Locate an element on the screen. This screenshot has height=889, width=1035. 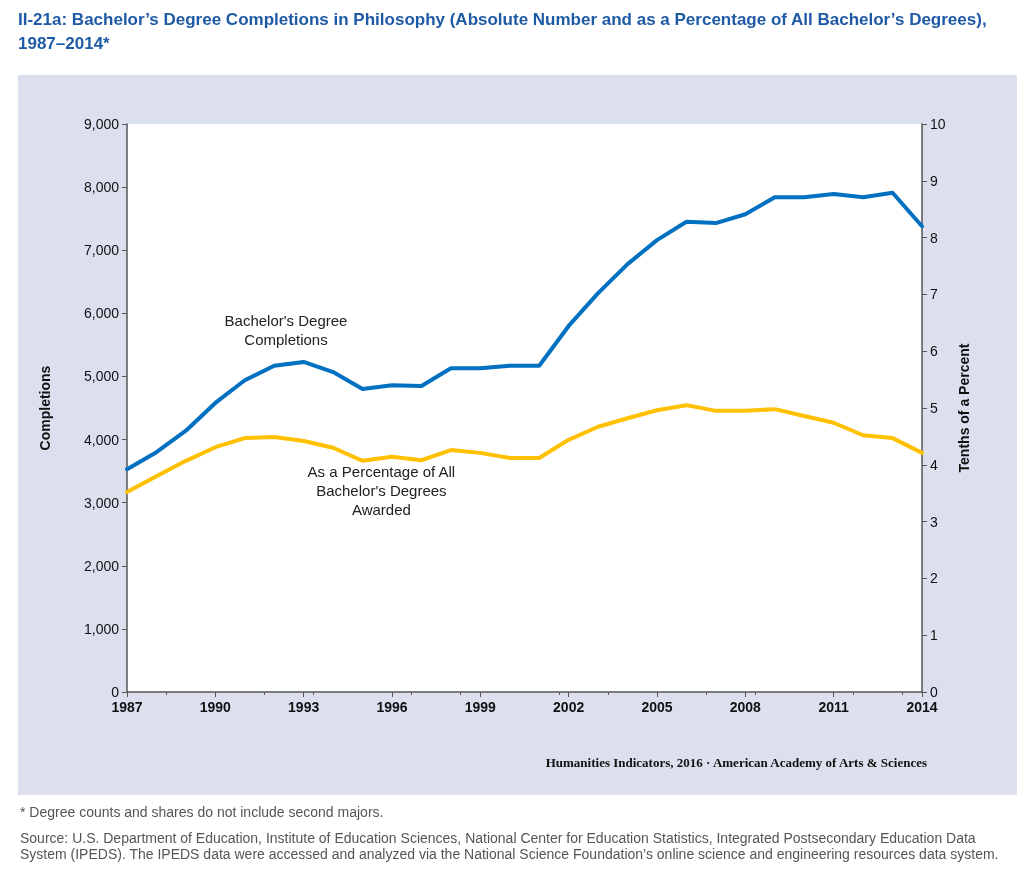
series-label: As a Percentage of All Bachelor's Degrees Awarded is located at coordinates (381, 490).